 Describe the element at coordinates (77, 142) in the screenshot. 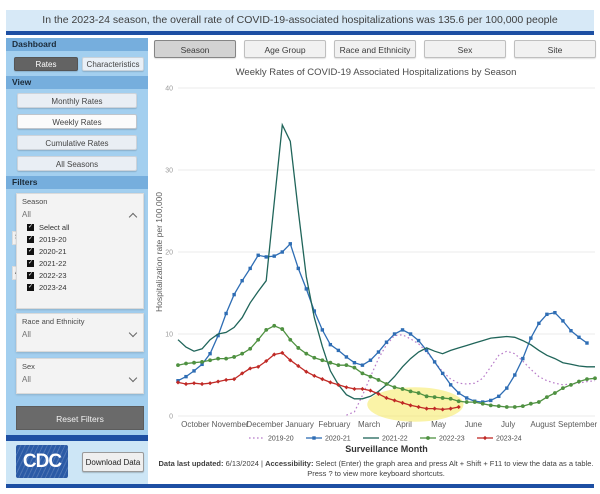

I see `view-button-cumulative-rates: Cumulative Rates` at that location.